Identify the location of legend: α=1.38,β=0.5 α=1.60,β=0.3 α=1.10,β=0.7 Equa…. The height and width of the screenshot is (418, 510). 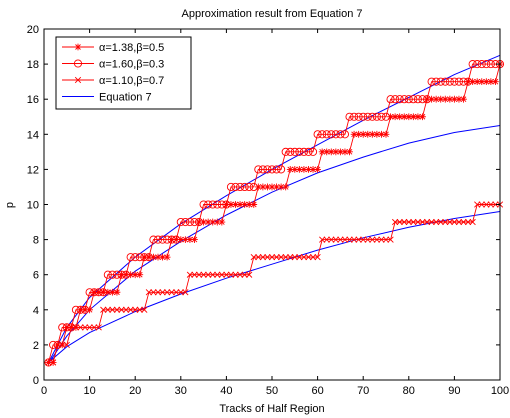
(123, 73).